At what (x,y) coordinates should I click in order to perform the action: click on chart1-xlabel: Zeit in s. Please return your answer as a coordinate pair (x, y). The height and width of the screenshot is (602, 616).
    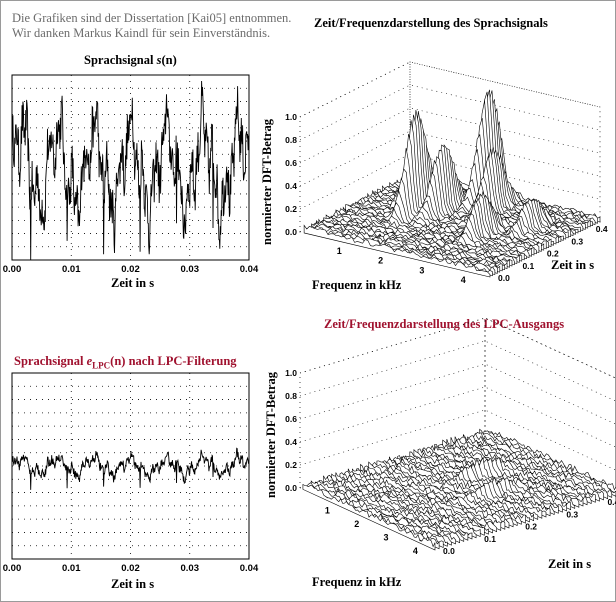
    Looking at the image, I should click on (133, 283).